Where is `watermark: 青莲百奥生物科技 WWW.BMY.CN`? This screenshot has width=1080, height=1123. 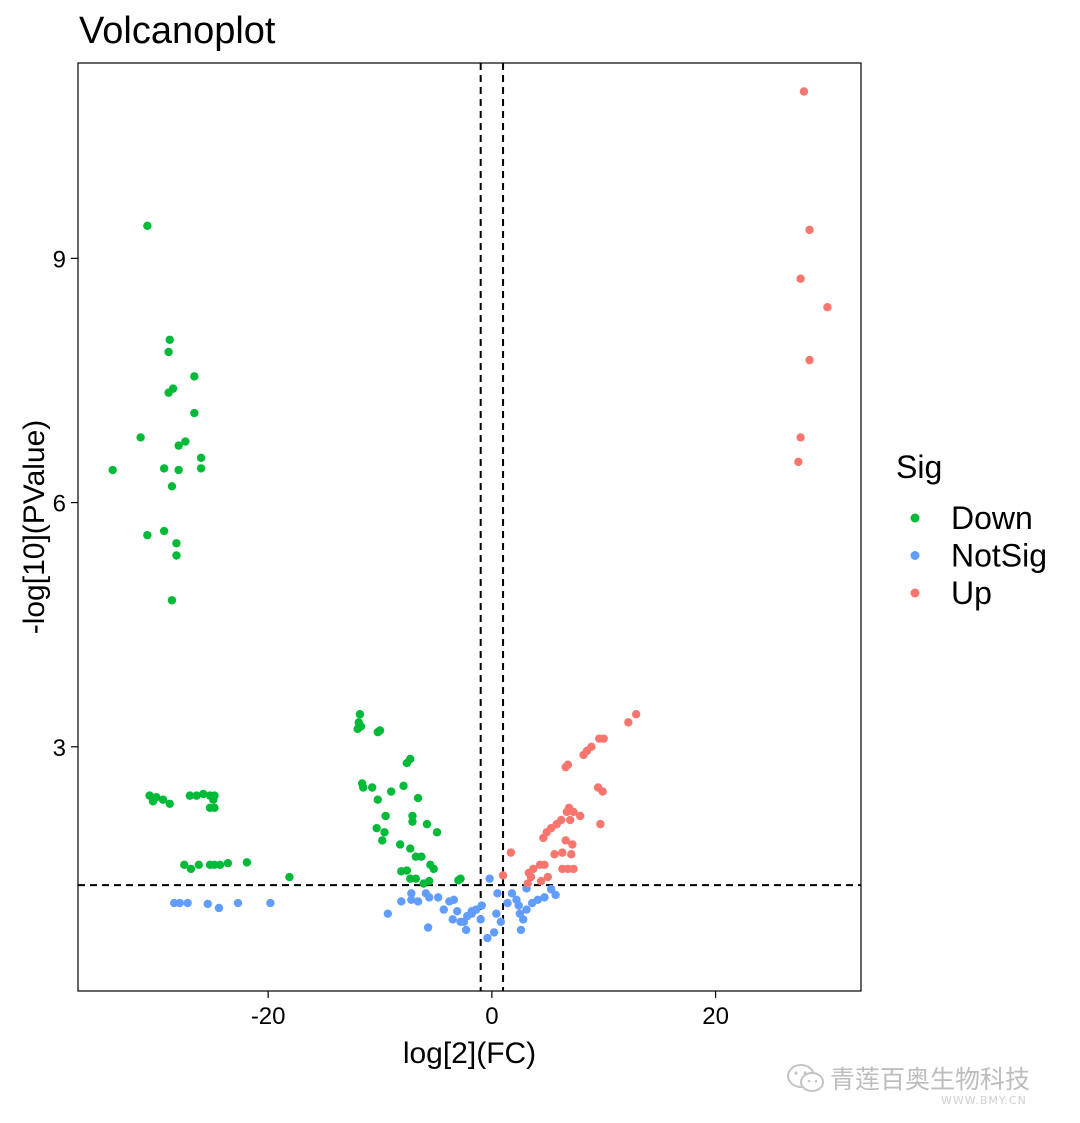
watermark: 青莲百奥生物科技 WWW.BMY.CN is located at coordinates (931, 1088).